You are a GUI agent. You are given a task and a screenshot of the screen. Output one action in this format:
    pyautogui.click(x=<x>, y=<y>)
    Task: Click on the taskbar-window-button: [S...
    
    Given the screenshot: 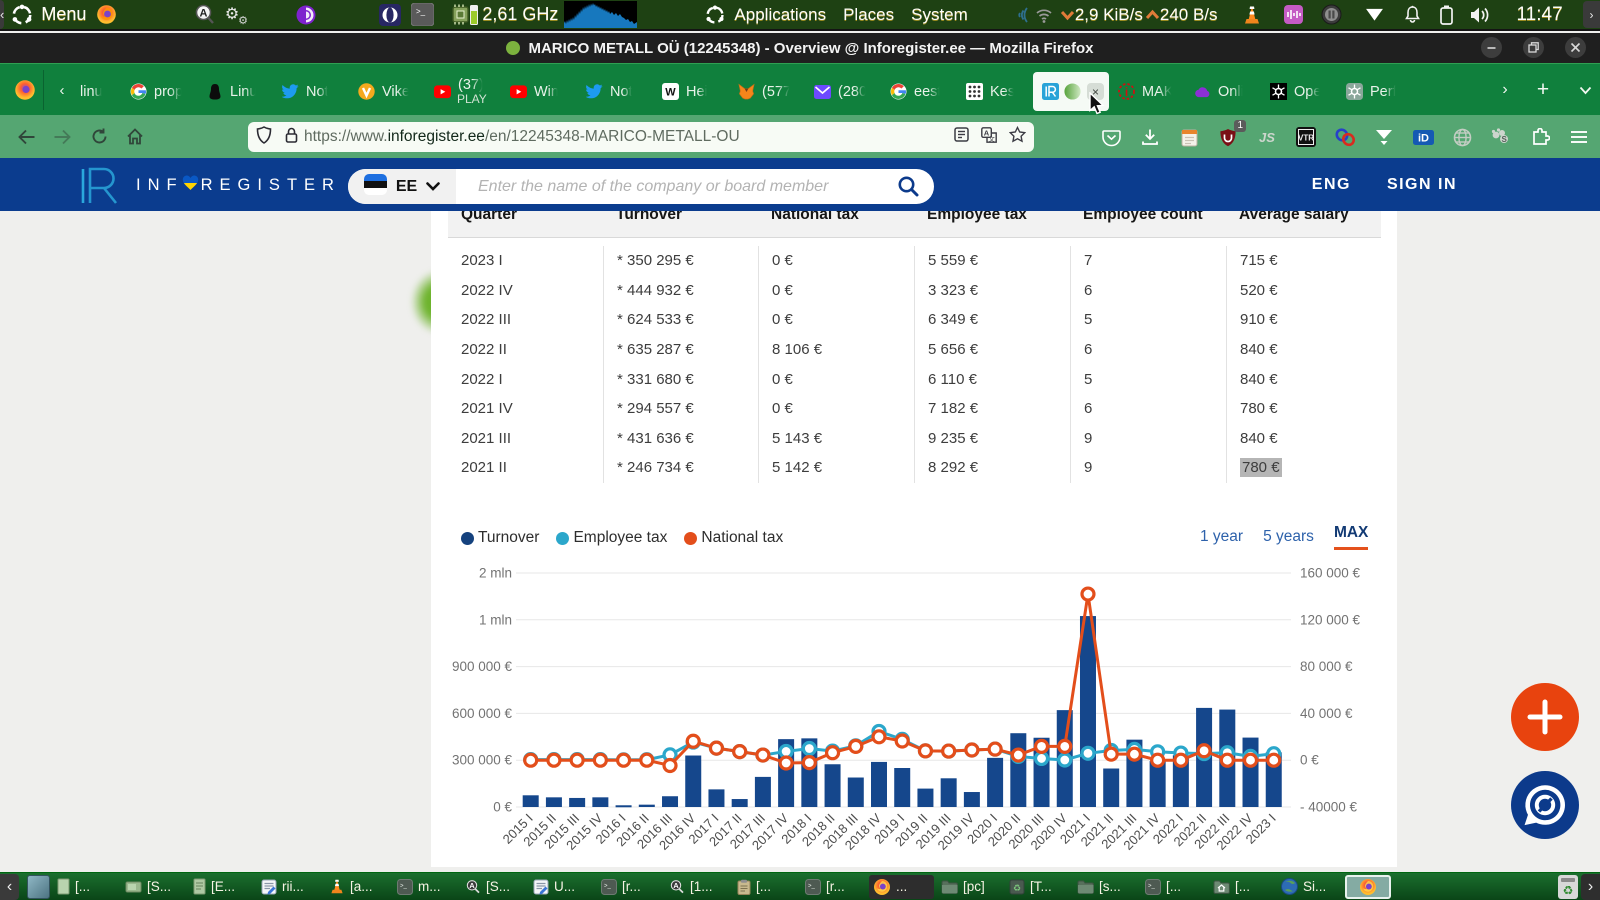 What is the action you would take?
    pyautogui.click(x=153, y=887)
    